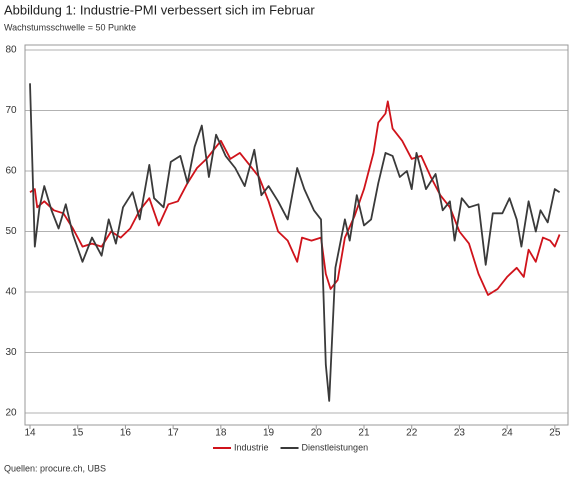  Describe the element at coordinates (508, 433) in the screenshot. I see `x-tick-label: 24` at that location.